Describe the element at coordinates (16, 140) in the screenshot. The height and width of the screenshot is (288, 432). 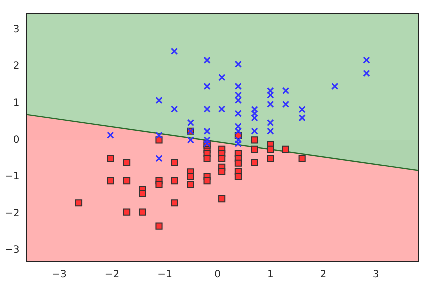
I see `y-tick-label: 0` at that location.